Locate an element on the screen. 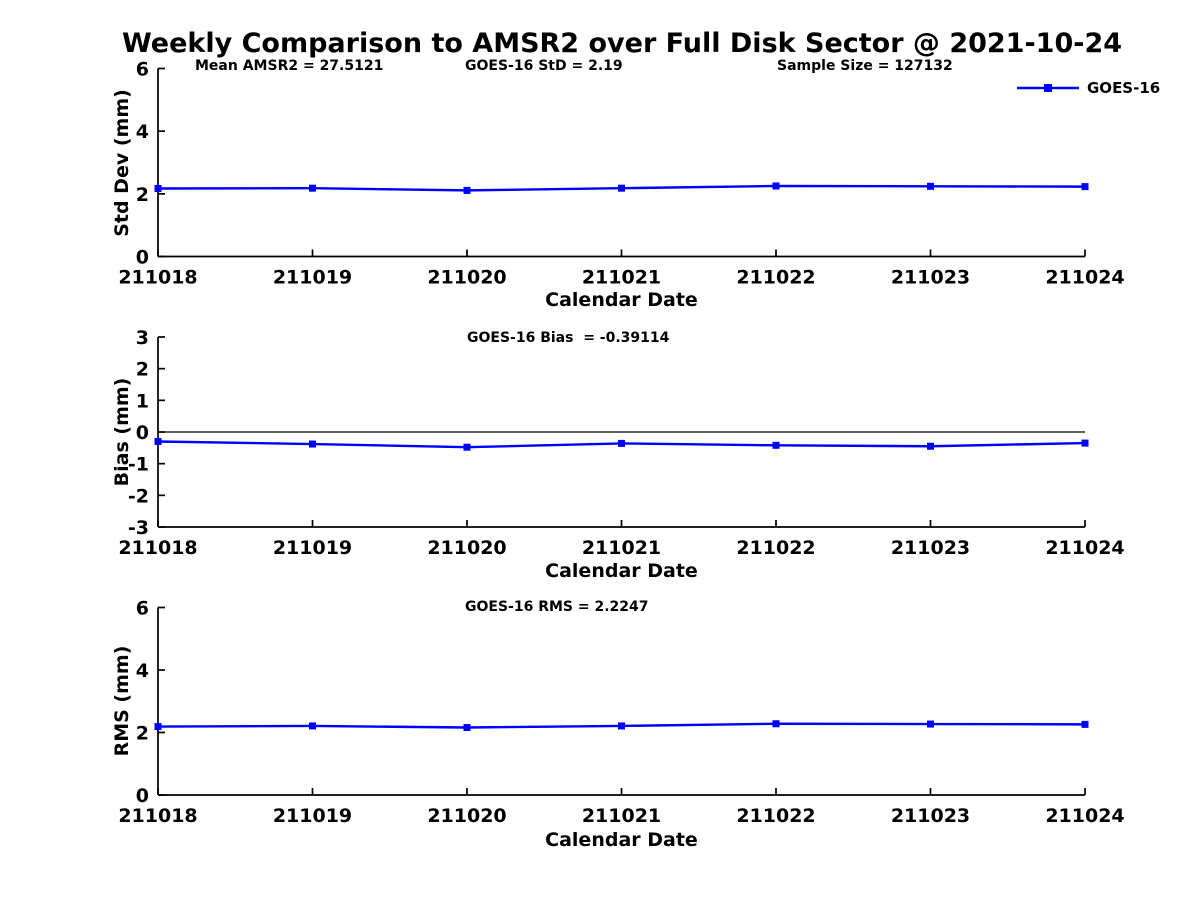 The image size is (1200, 900). legend-marker is located at coordinates (1048, 88).